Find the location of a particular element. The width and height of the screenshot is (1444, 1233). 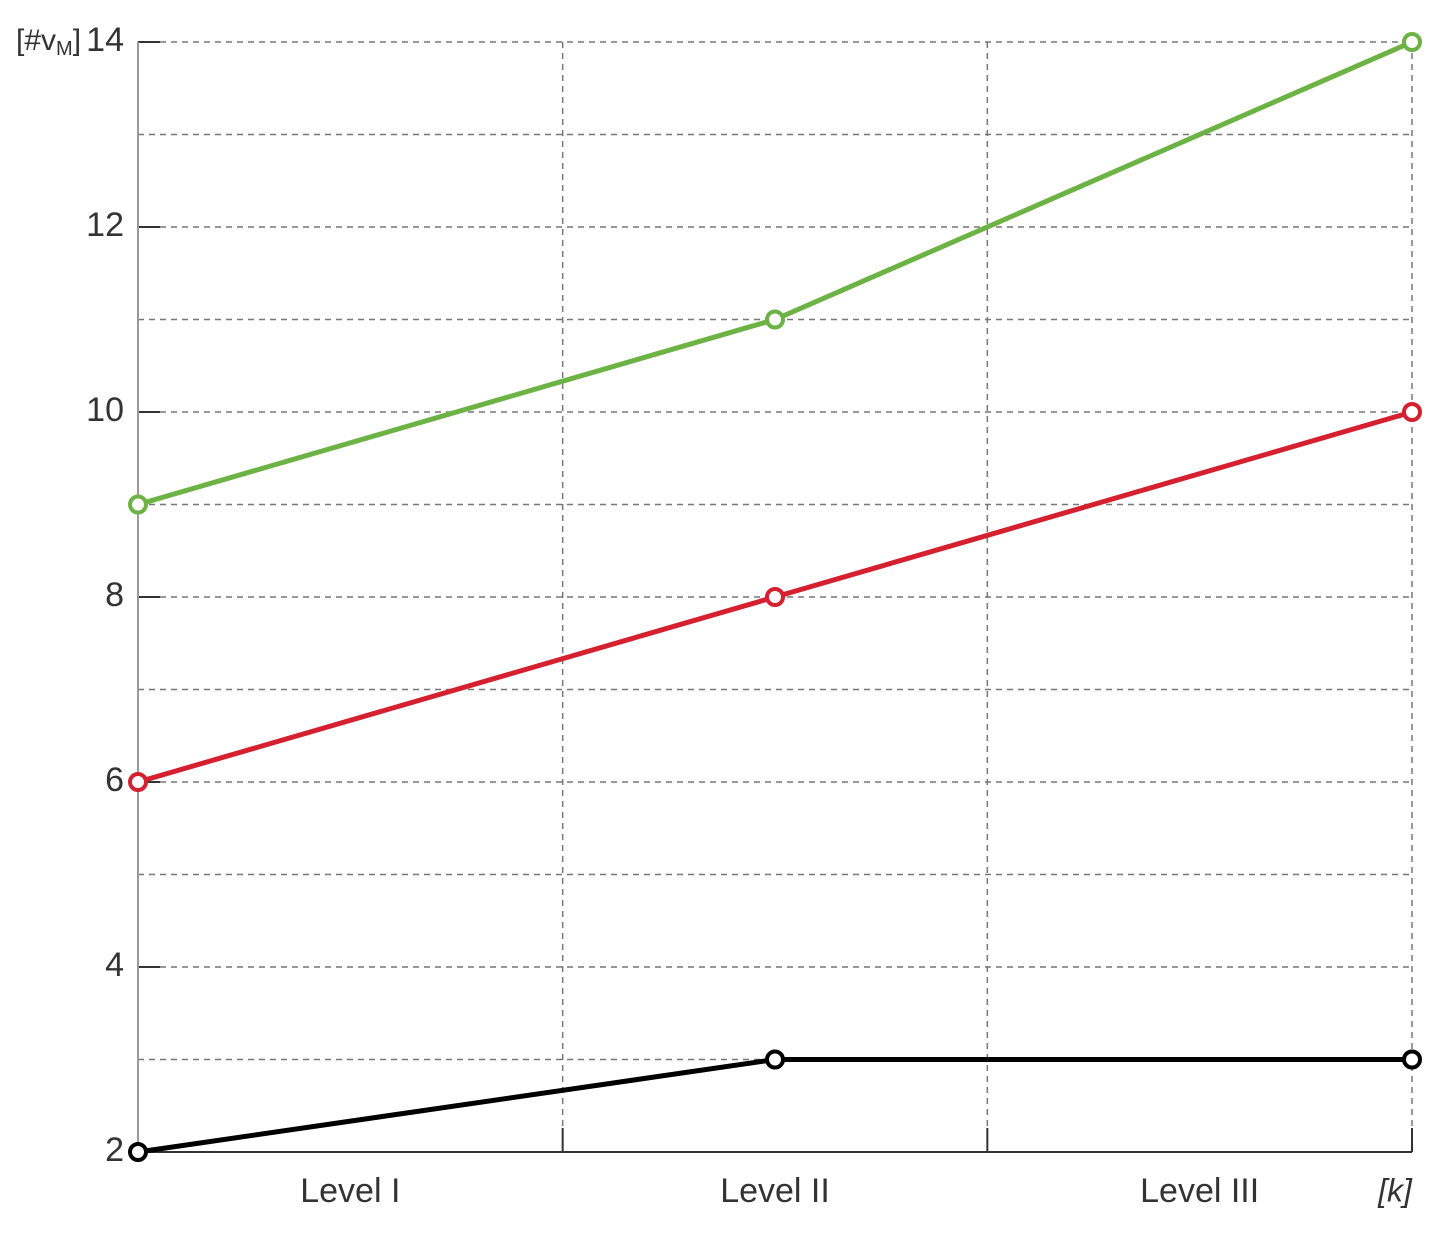

x-category-label: Level II is located at coordinates (775, 1191).